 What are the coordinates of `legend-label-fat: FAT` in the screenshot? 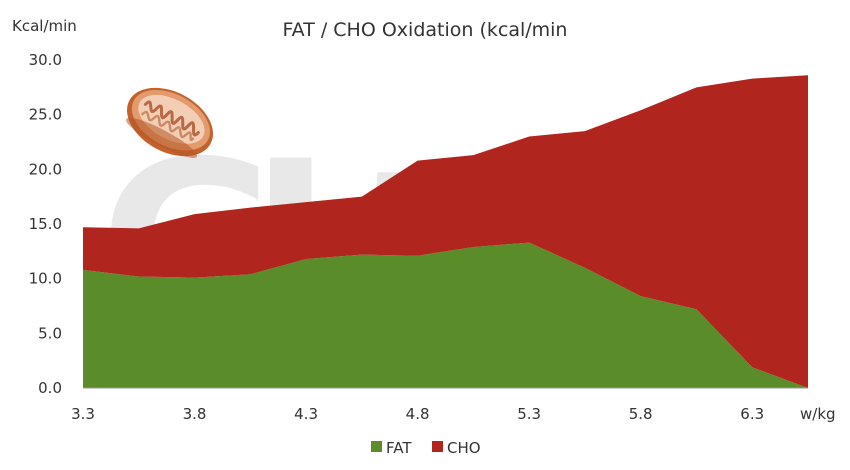 It's located at (399, 448).